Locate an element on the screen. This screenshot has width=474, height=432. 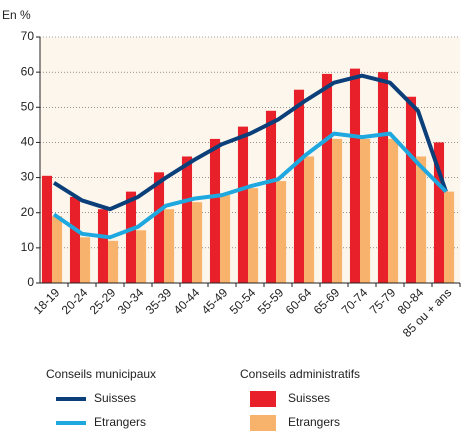
x-tick-label: 50-54 is located at coordinates (243, 301).